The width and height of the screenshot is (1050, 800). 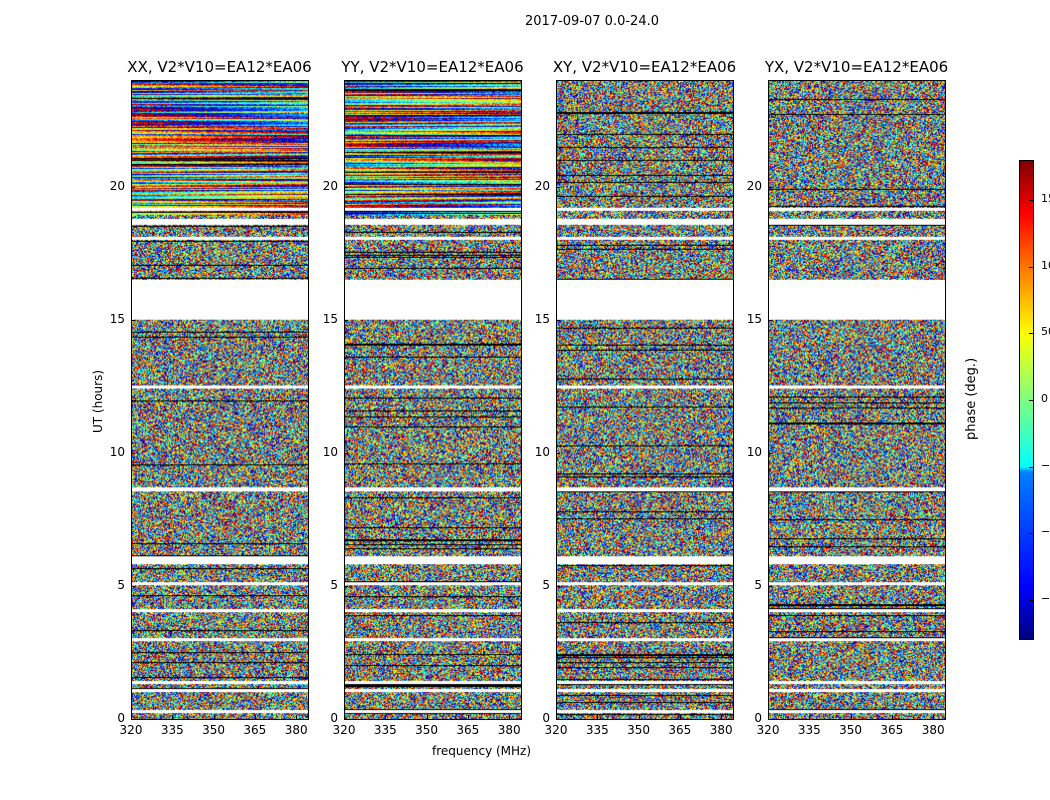 I want to click on heatmap-panel-yx, so click(x=857, y=400).